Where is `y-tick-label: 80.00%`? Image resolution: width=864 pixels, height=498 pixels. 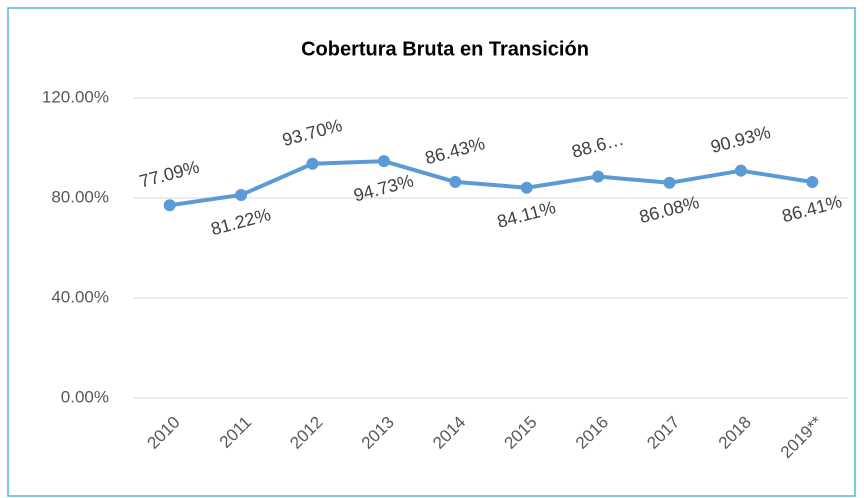 y-tick-label: 80.00% is located at coordinates (80, 196).